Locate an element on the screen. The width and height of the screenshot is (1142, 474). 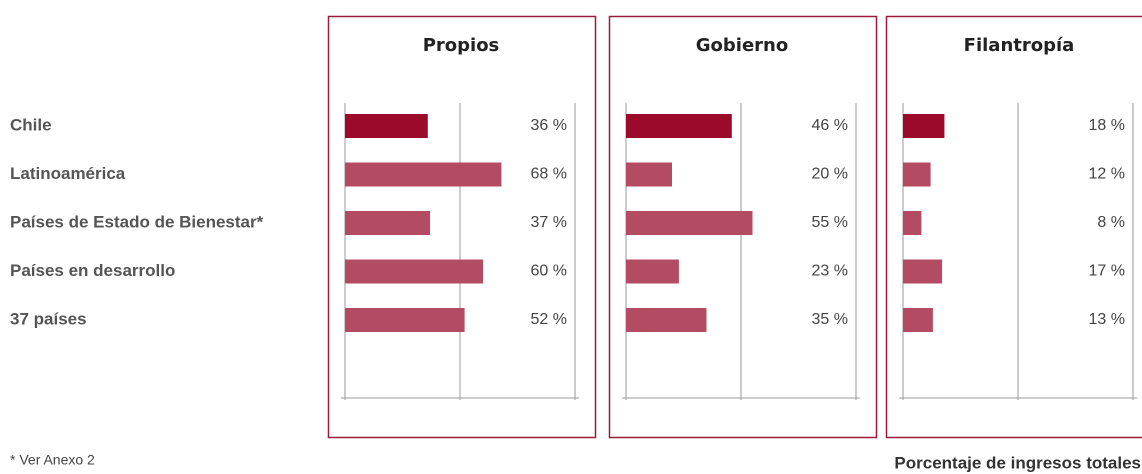
panel-title: Propios is located at coordinates (461, 45).